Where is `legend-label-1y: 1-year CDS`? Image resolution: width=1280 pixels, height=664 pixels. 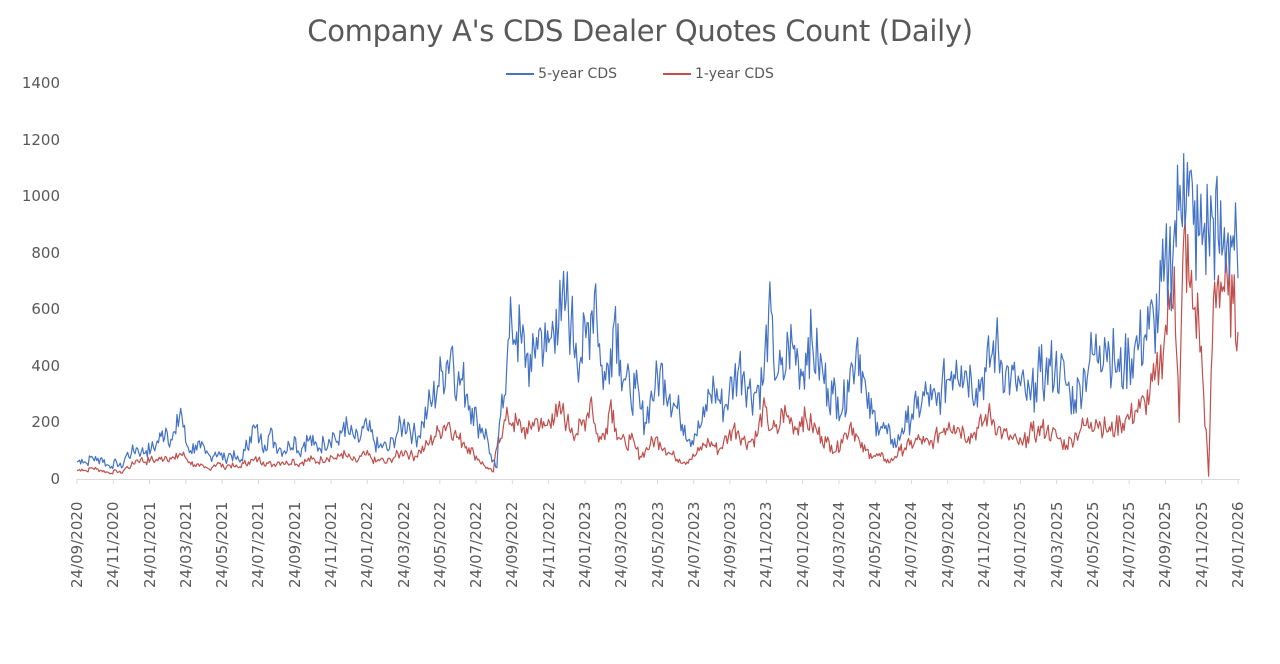
legend-label-1y: 1-year CDS is located at coordinates (734, 74).